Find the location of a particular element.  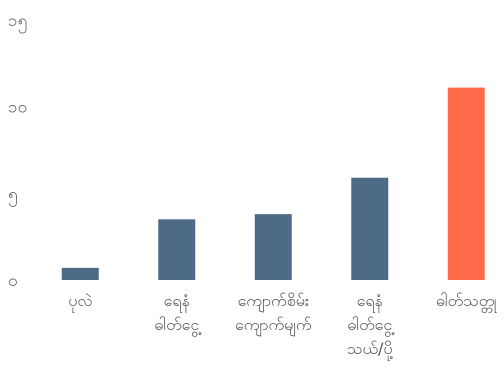

x-tick-label: ပုလဲ is located at coordinates (80, 302).